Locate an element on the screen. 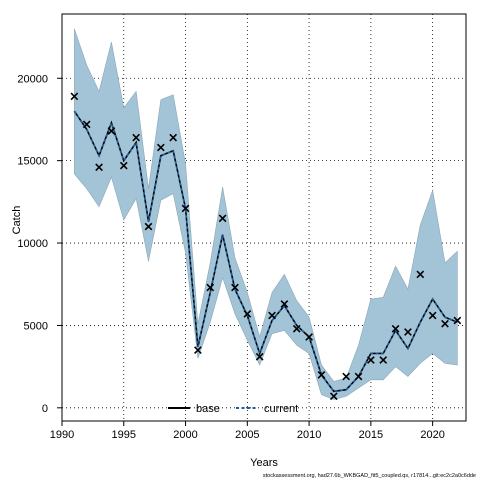 The image size is (480, 480). x-tick-label: 2005 is located at coordinates (247, 435).